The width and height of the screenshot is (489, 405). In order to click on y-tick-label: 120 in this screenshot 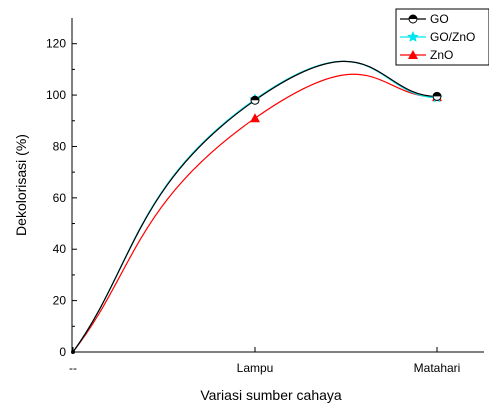, I will do `click(56, 44)`.